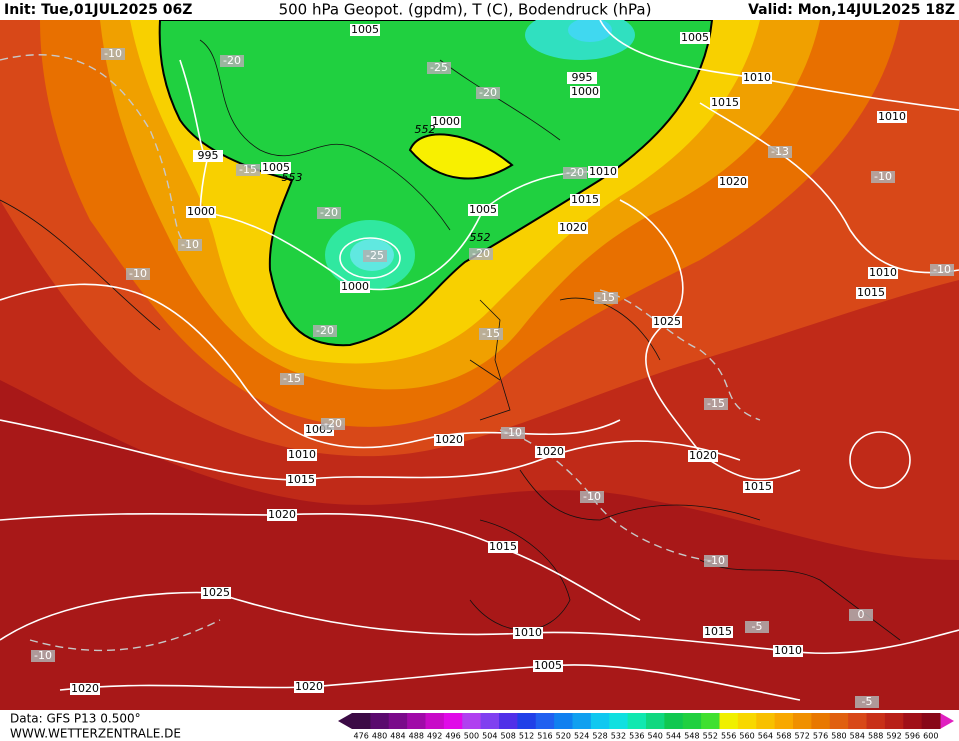  What do you see at coordinates (875, 736) in the screenshot?
I see `colorbar-label: 588` at bounding box center [875, 736].